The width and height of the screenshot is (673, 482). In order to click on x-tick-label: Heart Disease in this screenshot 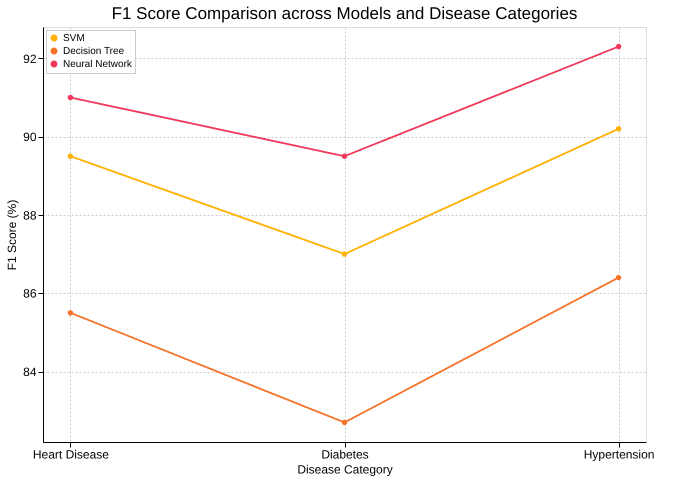, I will do `click(71, 455)`.